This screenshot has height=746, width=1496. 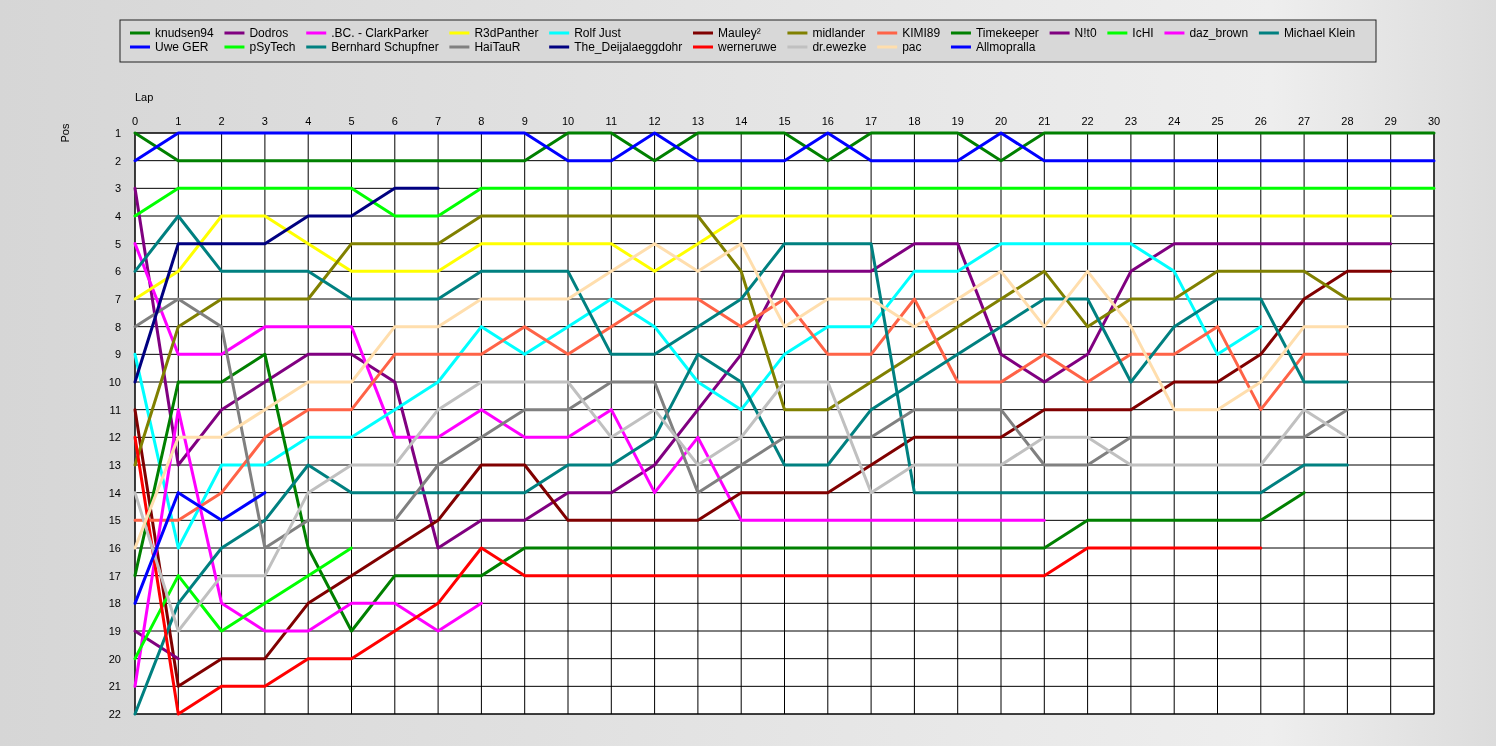 I want to click on x-tick-label: 20, so click(x=1001, y=121).